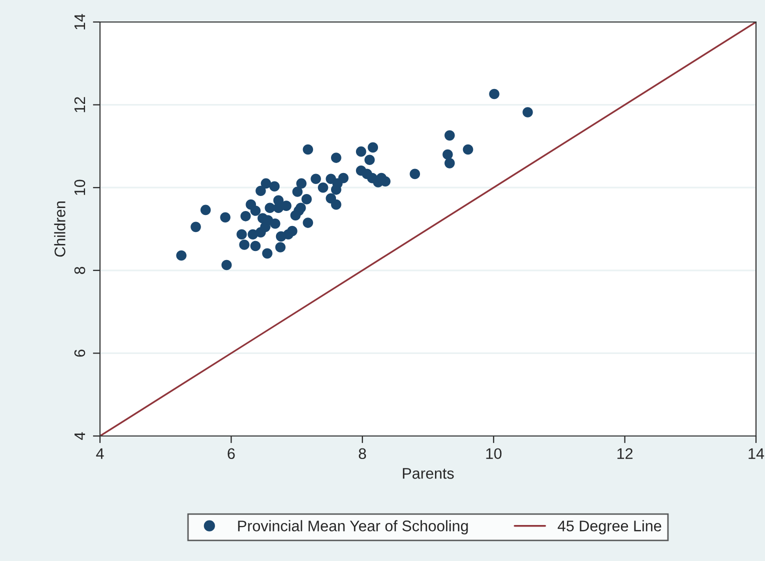 The height and width of the screenshot is (561, 765). What do you see at coordinates (60, 229) in the screenshot?
I see `y-axis-title: Children` at bounding box center [60, 229].